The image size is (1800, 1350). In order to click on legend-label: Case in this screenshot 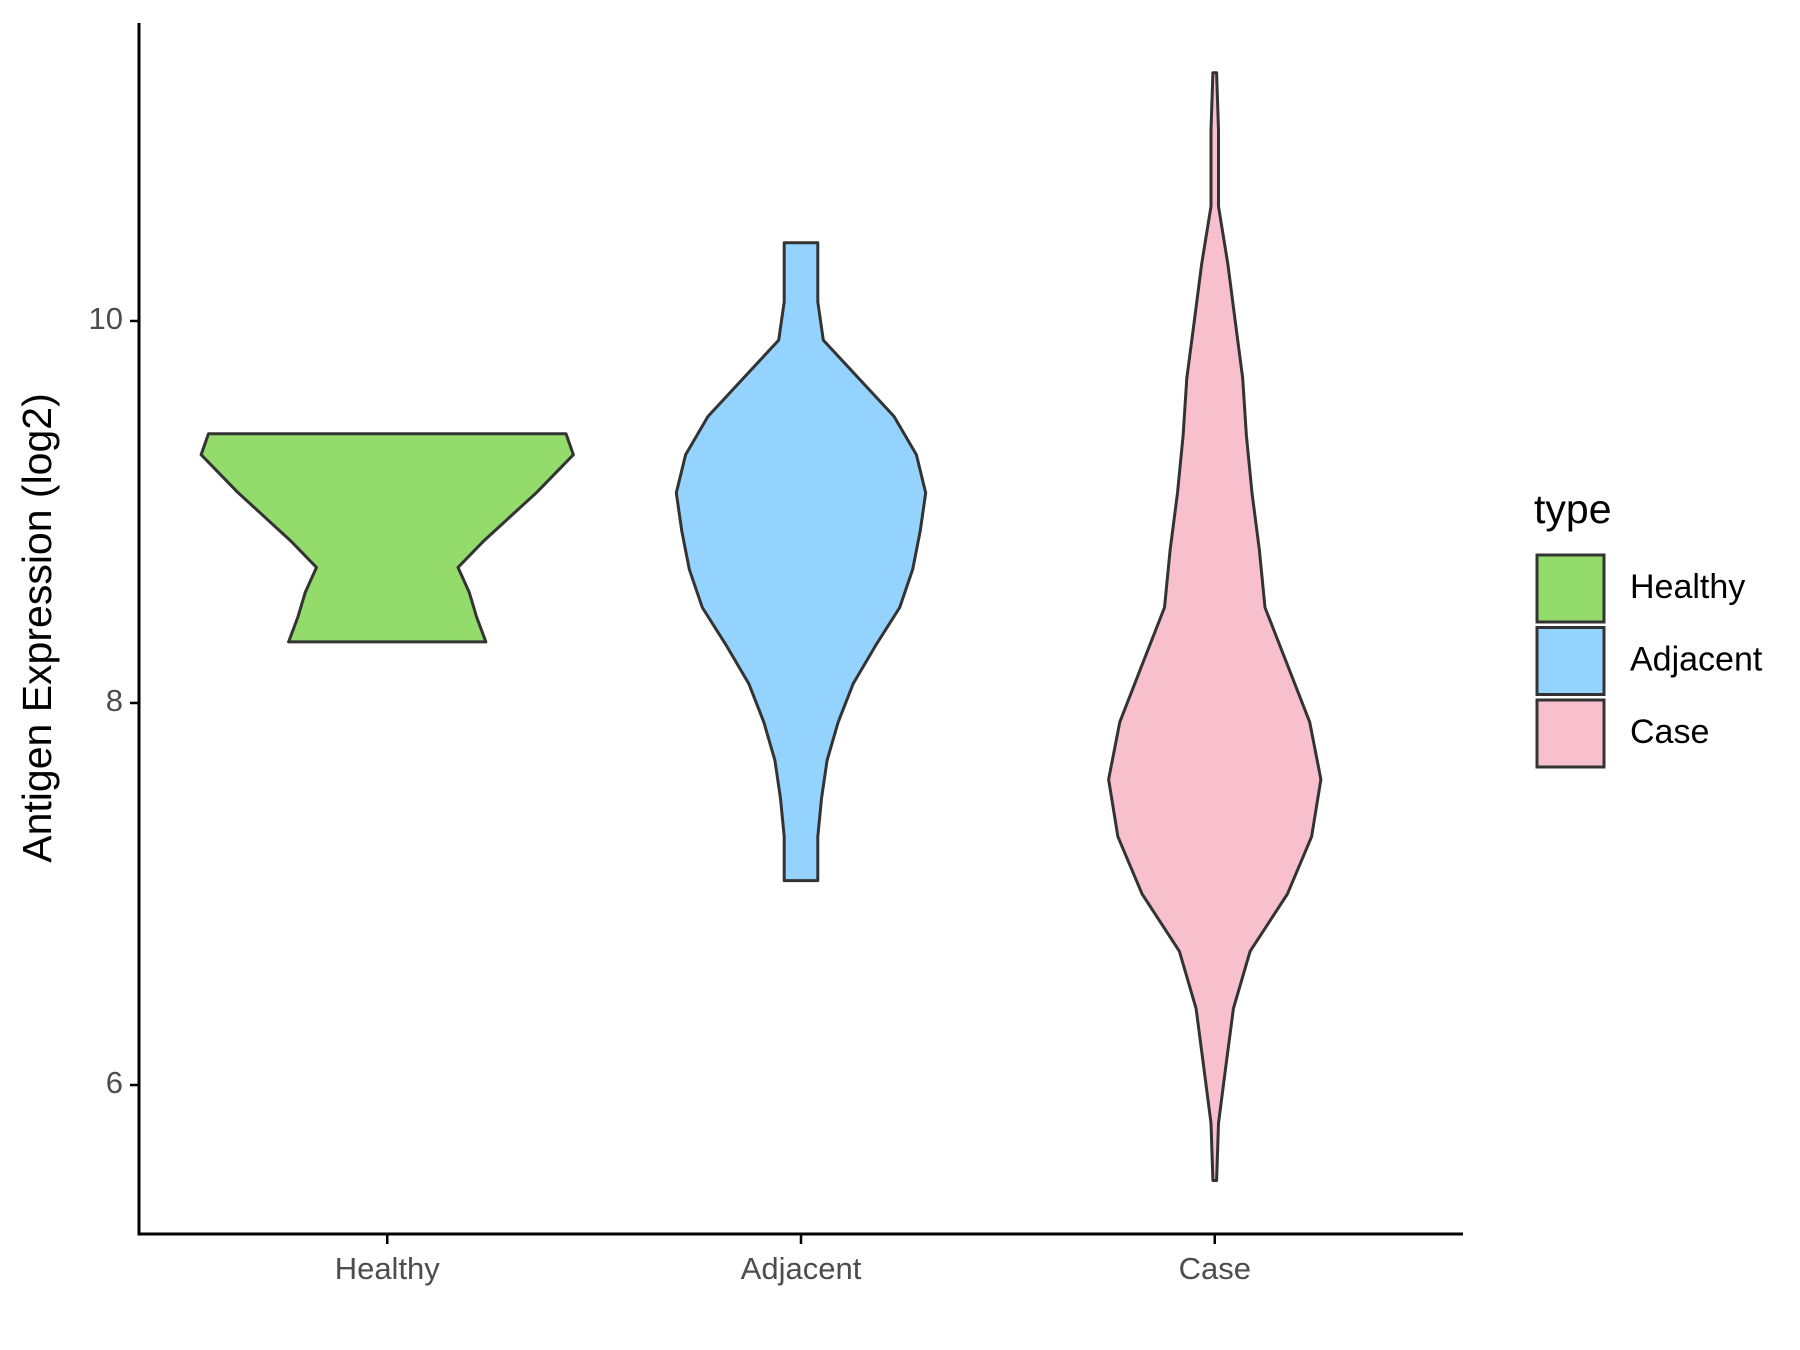, I will do `click(1669, 732)`.